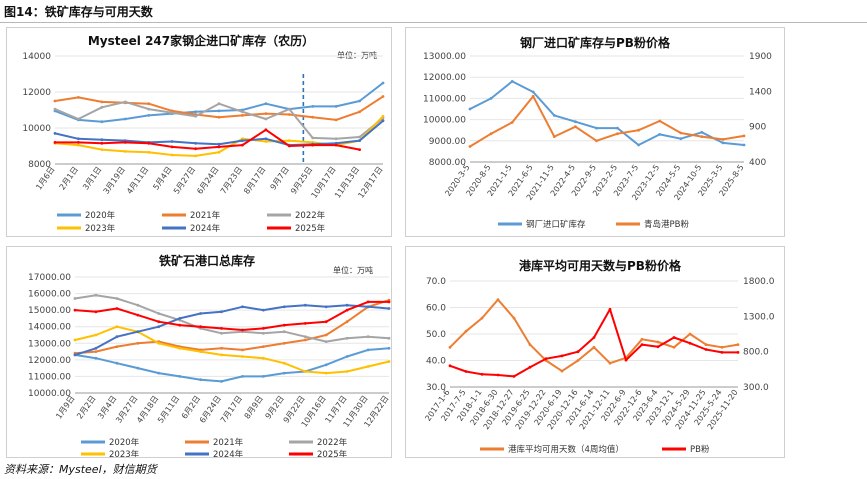  Describe the element at coordinates (49, 311) in the screenshot. I see `y-tick-label: 15000.00` at that location.